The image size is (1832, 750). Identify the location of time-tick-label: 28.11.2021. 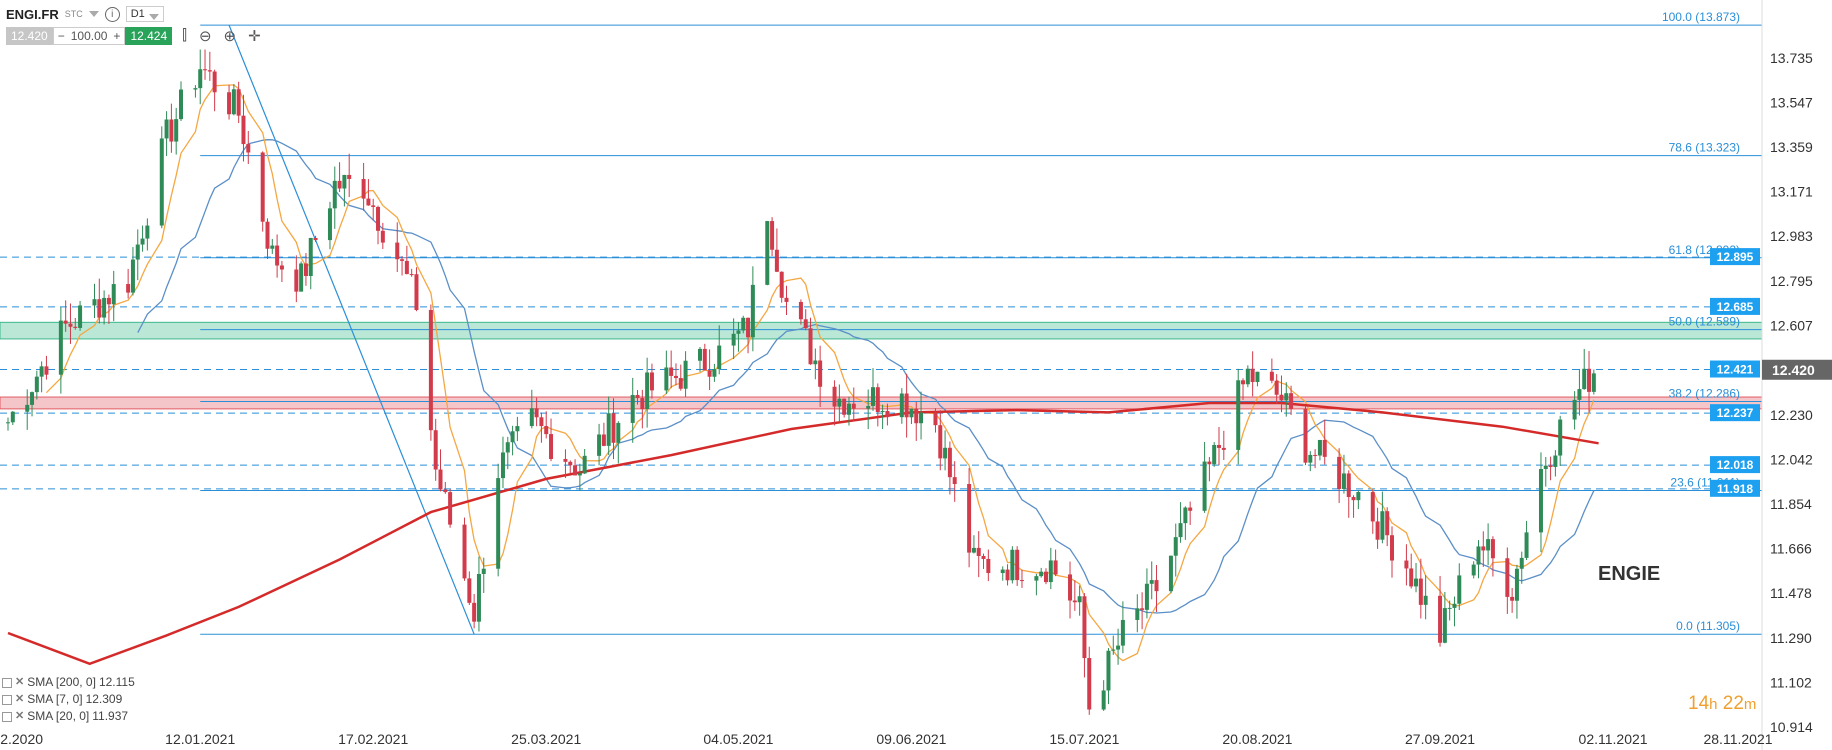
(1737, 739).